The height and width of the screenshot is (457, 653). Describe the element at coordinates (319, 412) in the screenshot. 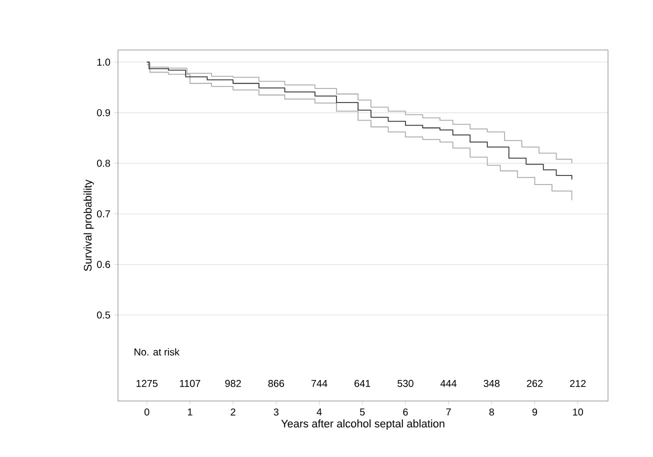

I see `x-tick-label: 4` at that location.